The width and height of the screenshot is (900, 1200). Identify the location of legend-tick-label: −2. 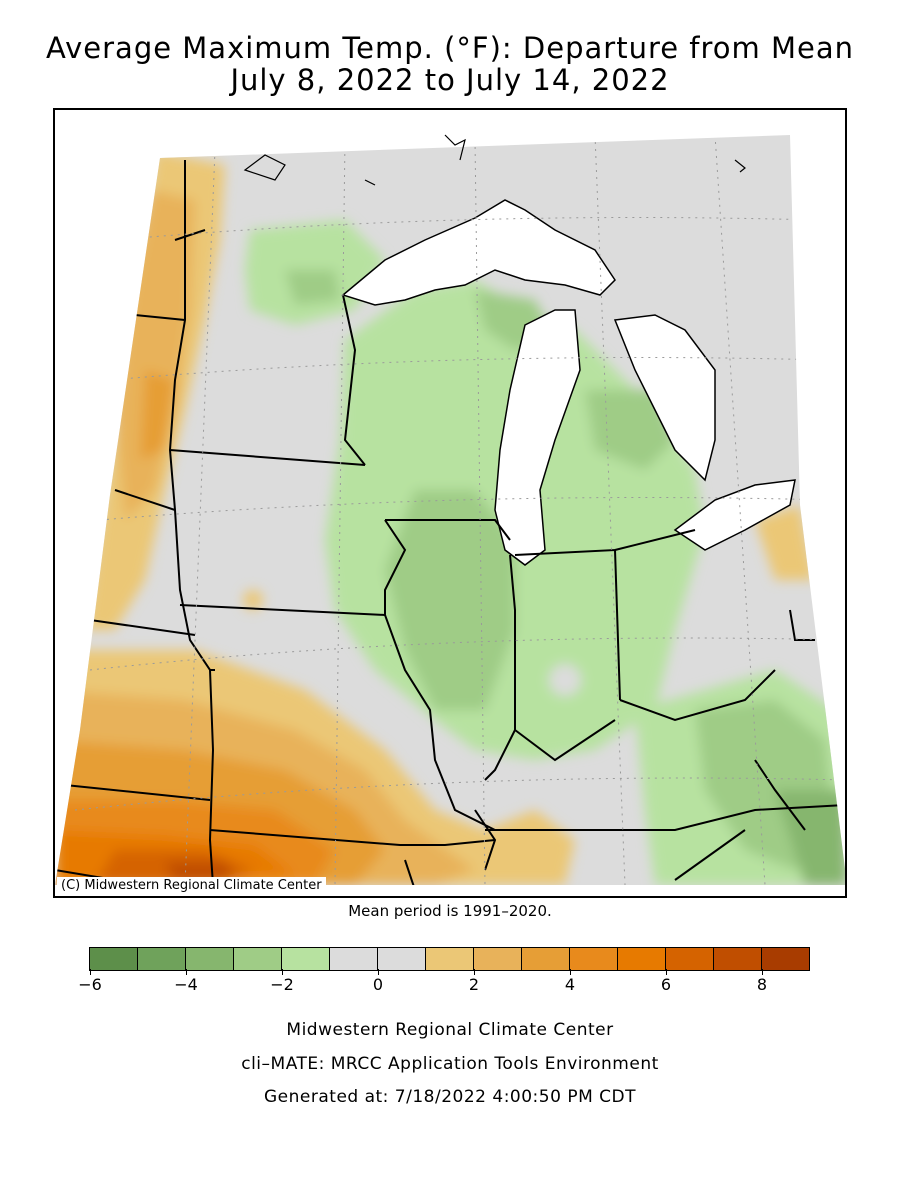
(282, 984).